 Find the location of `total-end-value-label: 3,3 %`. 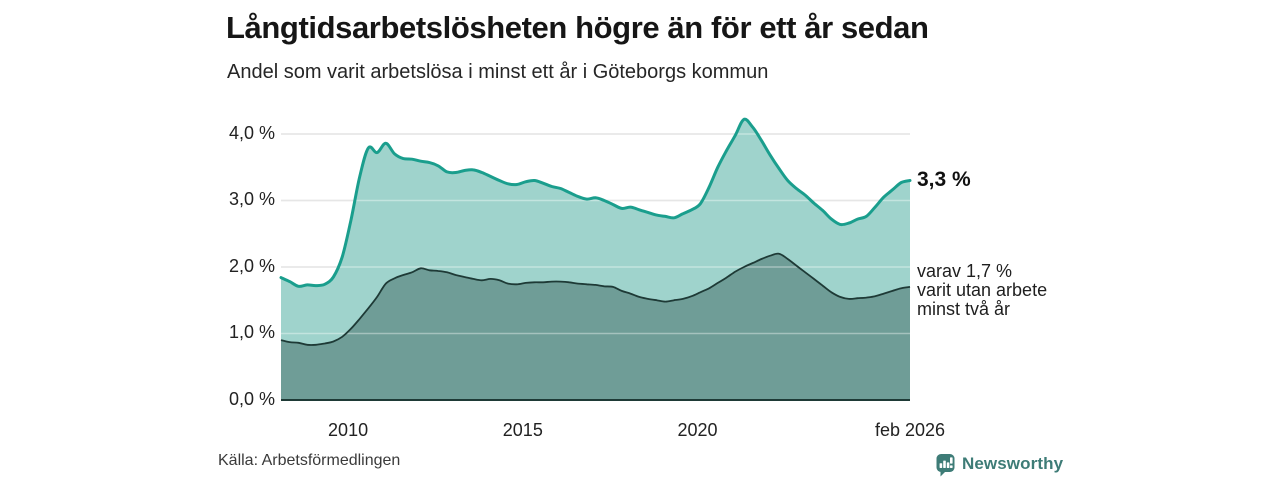

total-end-value-label: 3,3 % is located at coordinates (944, 179).